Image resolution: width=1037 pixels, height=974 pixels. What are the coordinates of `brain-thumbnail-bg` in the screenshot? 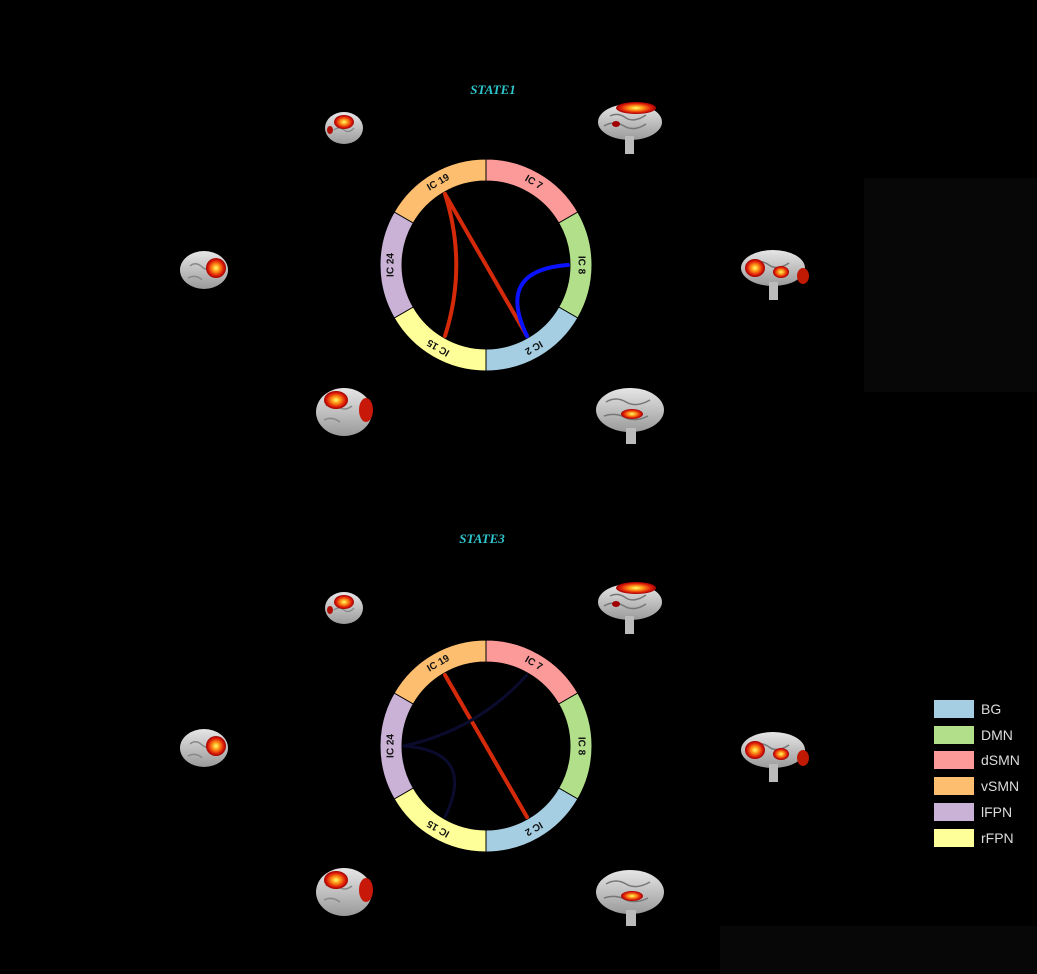 It's located at (630, 416).